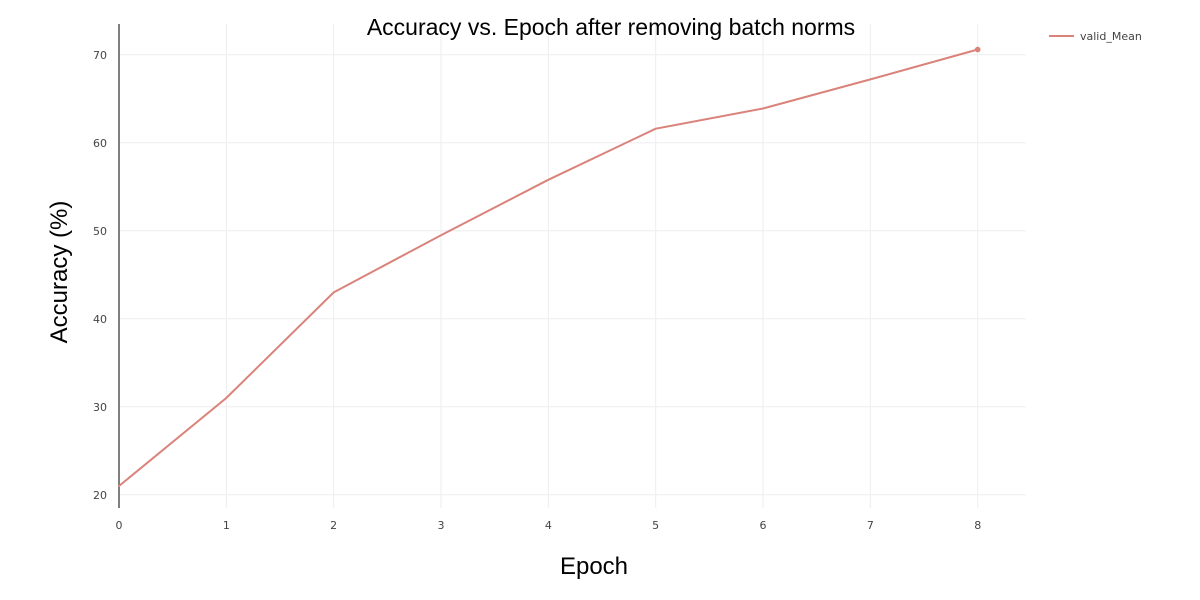 This screenshot has height=600, width=1200. What do you see at coordinates (870, 525) in the screenshot?
I see `x-tick-label: 7` at bounding box center [870, 525].